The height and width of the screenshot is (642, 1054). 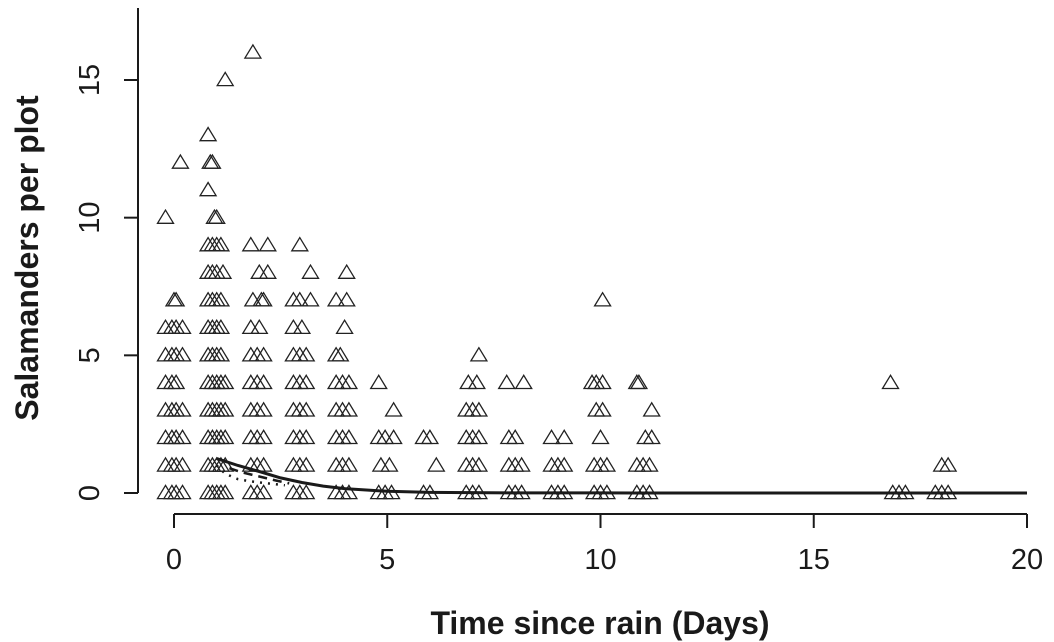 I want to click on x-tick-label: 10, so click(x=600, y=560).